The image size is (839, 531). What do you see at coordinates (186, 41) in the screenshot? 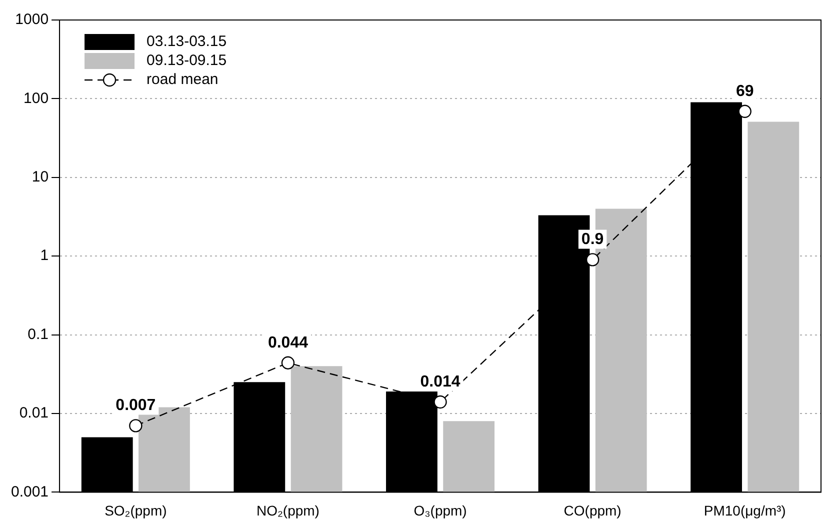
I see `legend-label: 03.13-03.15` at bounding box center [186, 41].